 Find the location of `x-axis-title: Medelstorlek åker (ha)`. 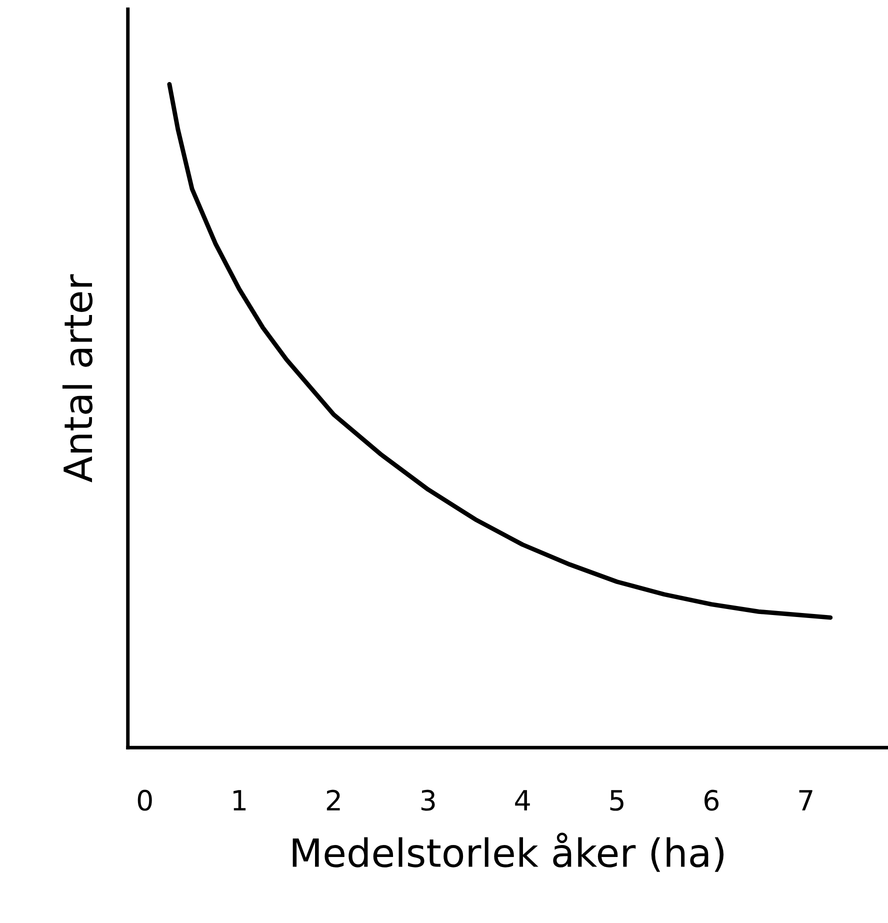

x-axis-title: Medelstorlek åker (ha) is located at coordinates (508, 852).